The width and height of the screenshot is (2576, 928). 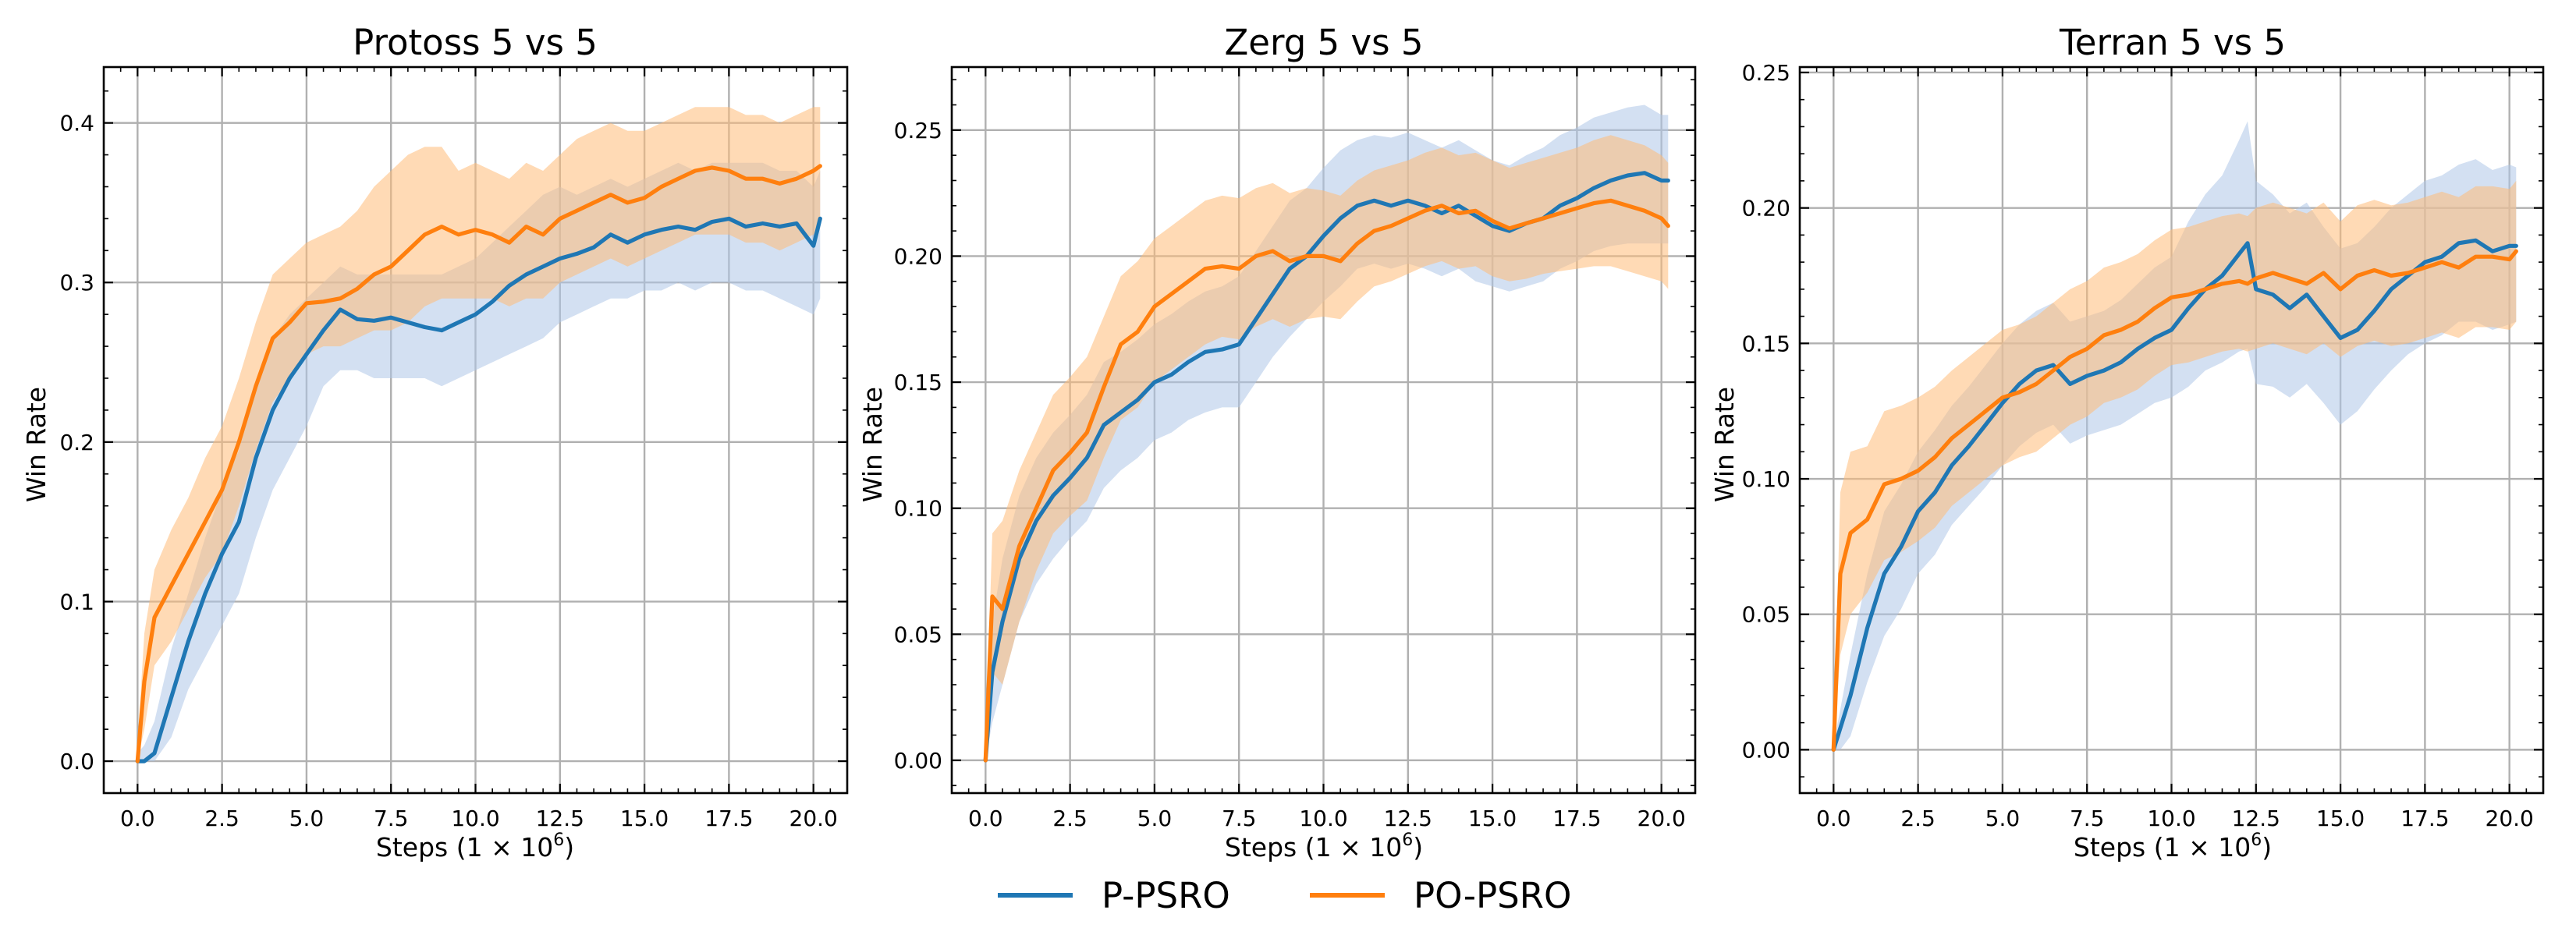 What do you see at coordinates (76, 123) in the screenshot?
I see `y-tick-label: 0.4` at bounding box center [76, 123].